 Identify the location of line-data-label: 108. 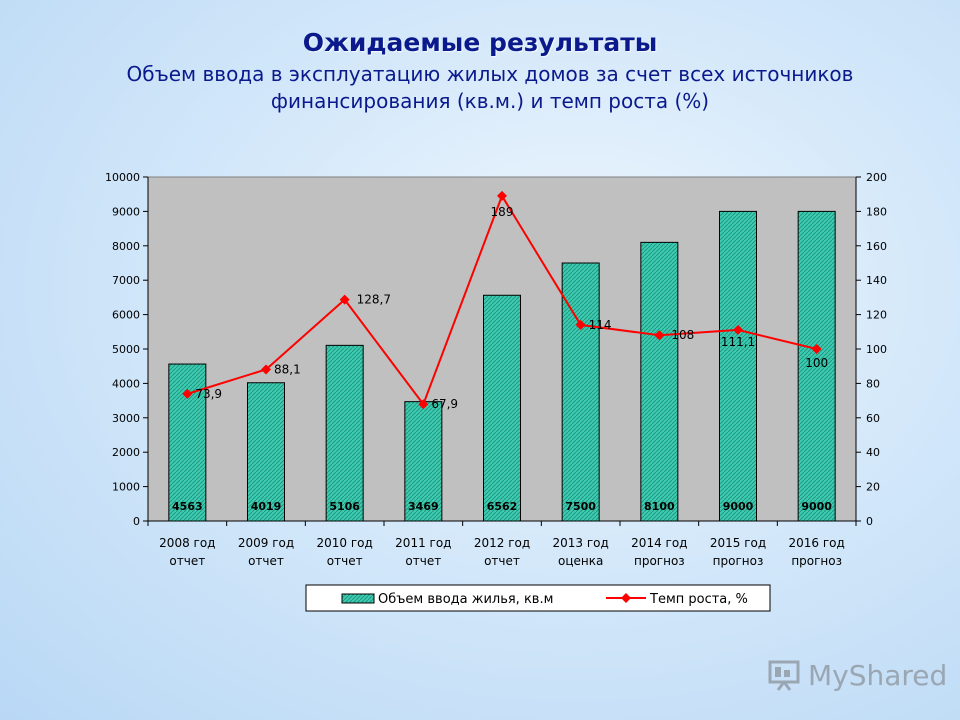
(682, 335).